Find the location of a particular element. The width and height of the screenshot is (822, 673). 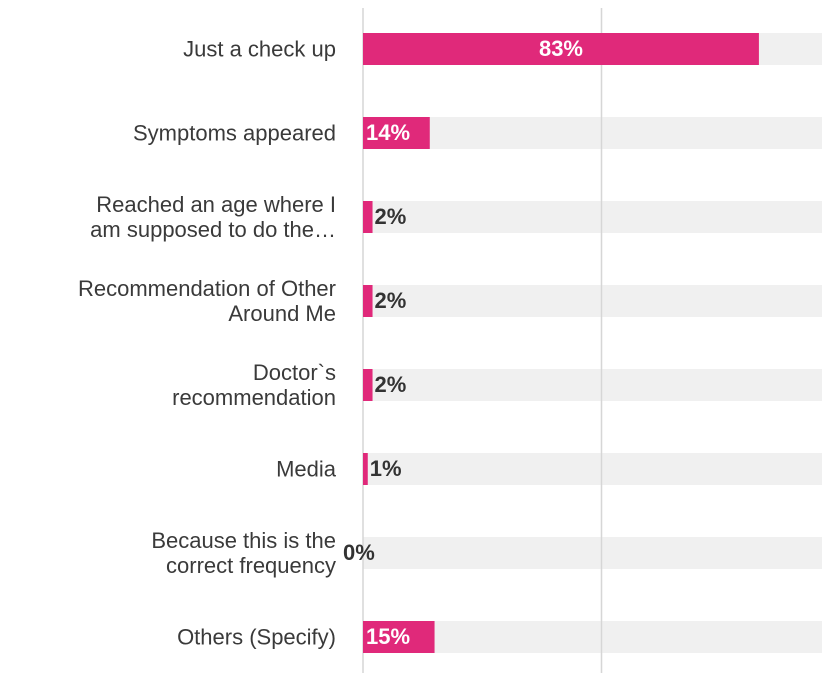

value-label: 14% is located at coordinates (388, 132).